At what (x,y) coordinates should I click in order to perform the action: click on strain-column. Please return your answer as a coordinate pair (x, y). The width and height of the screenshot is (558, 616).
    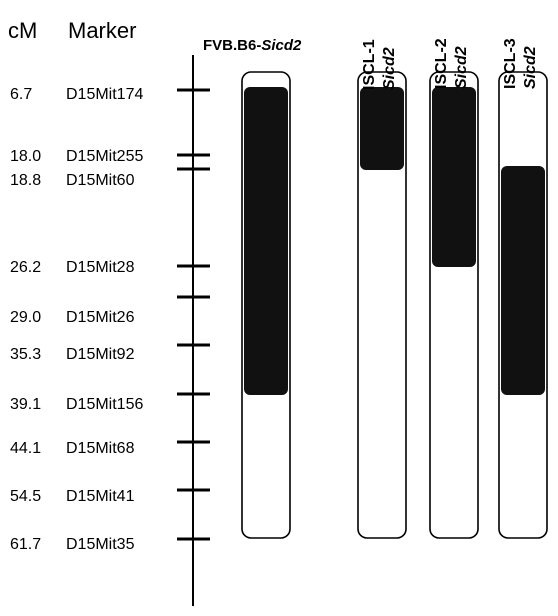
    Looking at the image, I should click on (266, 305).